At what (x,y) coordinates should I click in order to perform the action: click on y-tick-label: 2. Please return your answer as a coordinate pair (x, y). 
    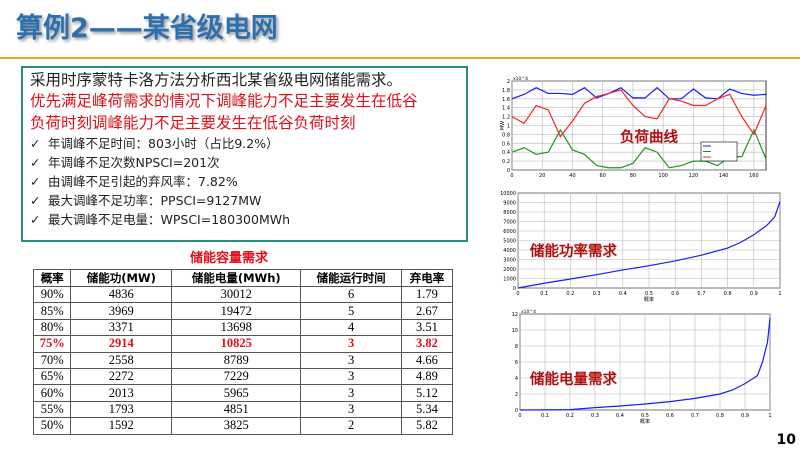
    Looking at the image, I should click on (516, 395).